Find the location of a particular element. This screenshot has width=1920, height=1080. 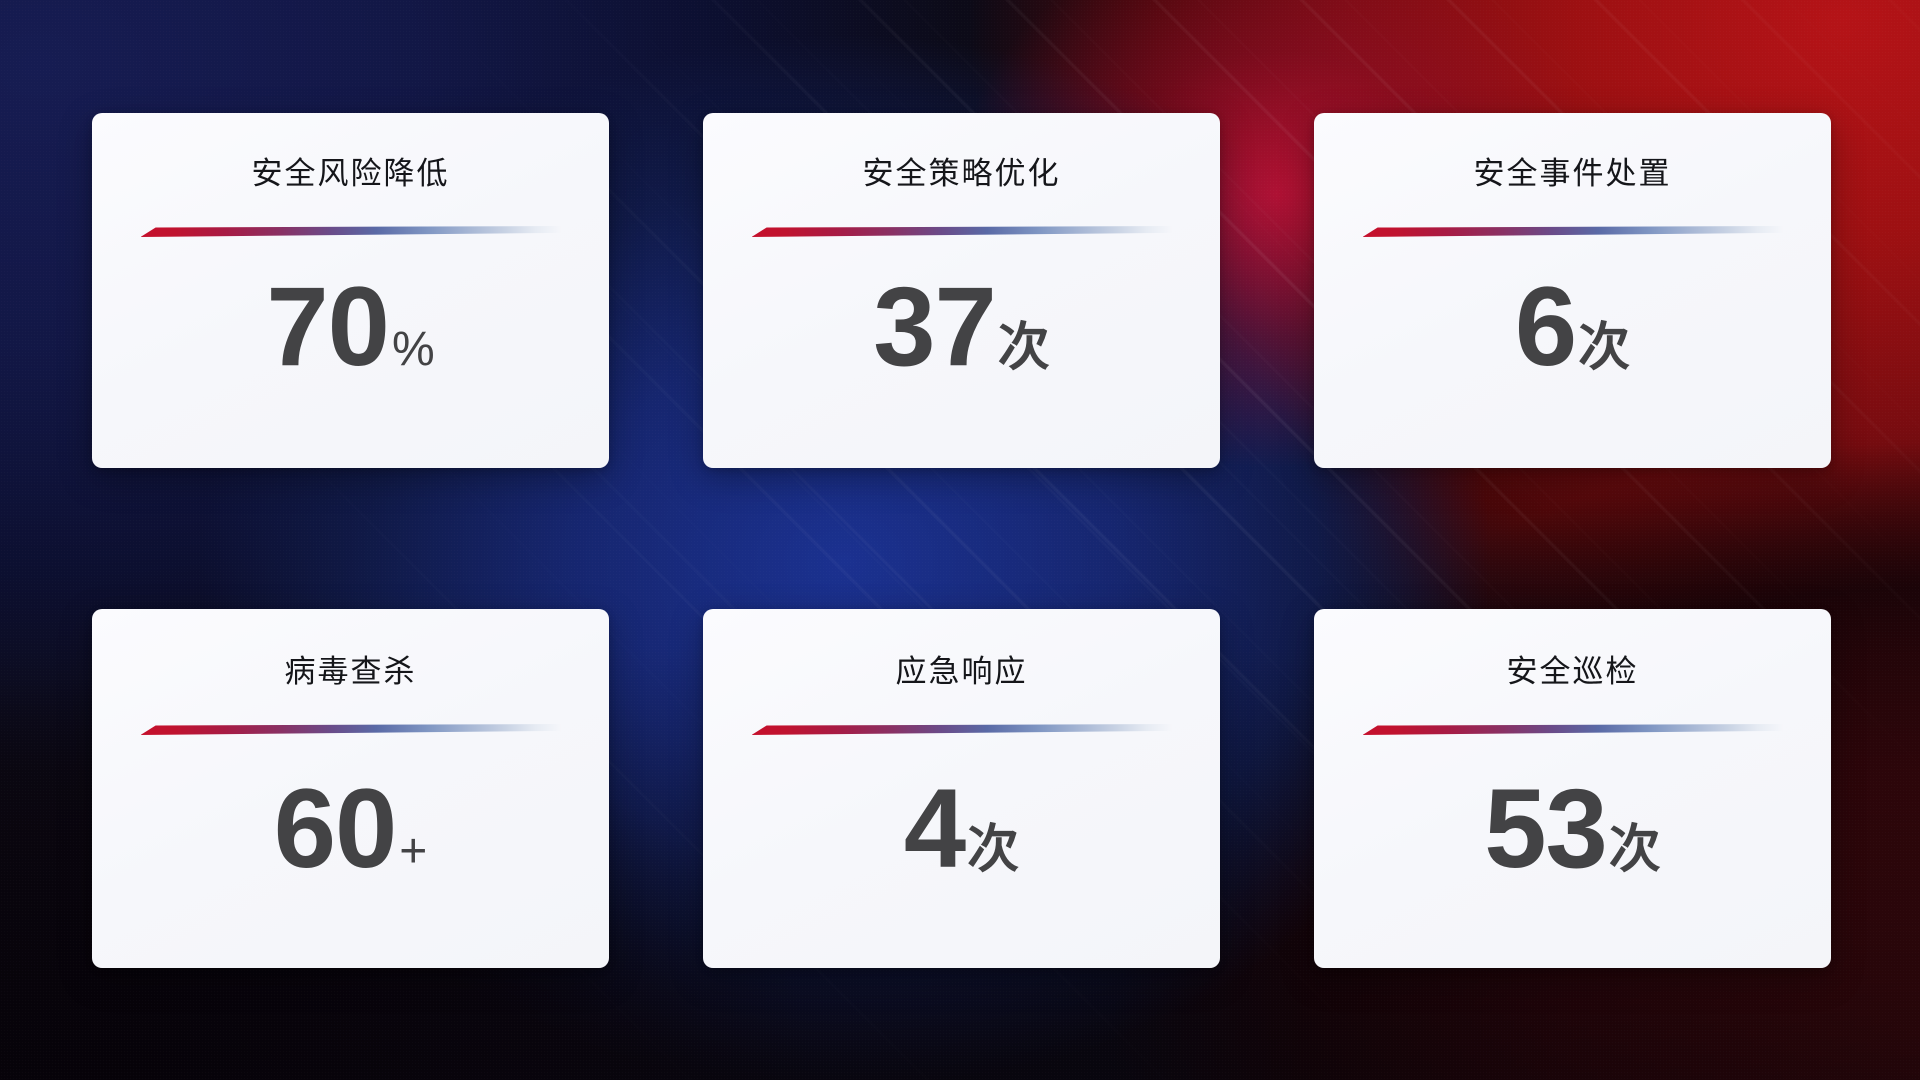

stat-card-title: 安全策略优化 is located at coordinates (961, 173).